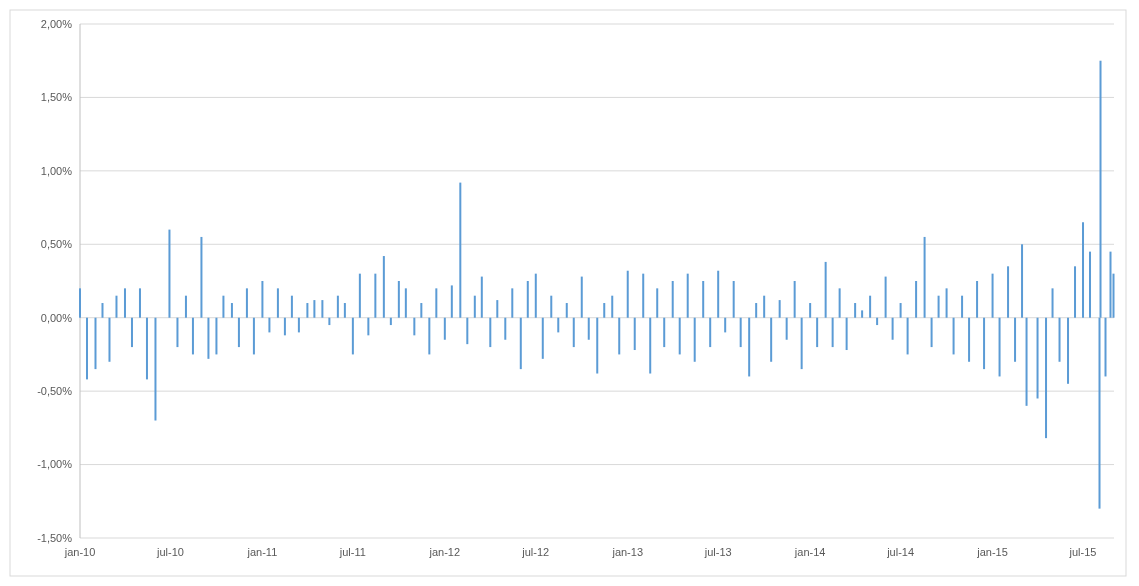 Image resolution: width=1139 pixels, height=586 pixels. What do you see at coordinates (55, 464) in the screenshot?
I see `y-tick-label: -1,00%` at bounding box center [55, 464].